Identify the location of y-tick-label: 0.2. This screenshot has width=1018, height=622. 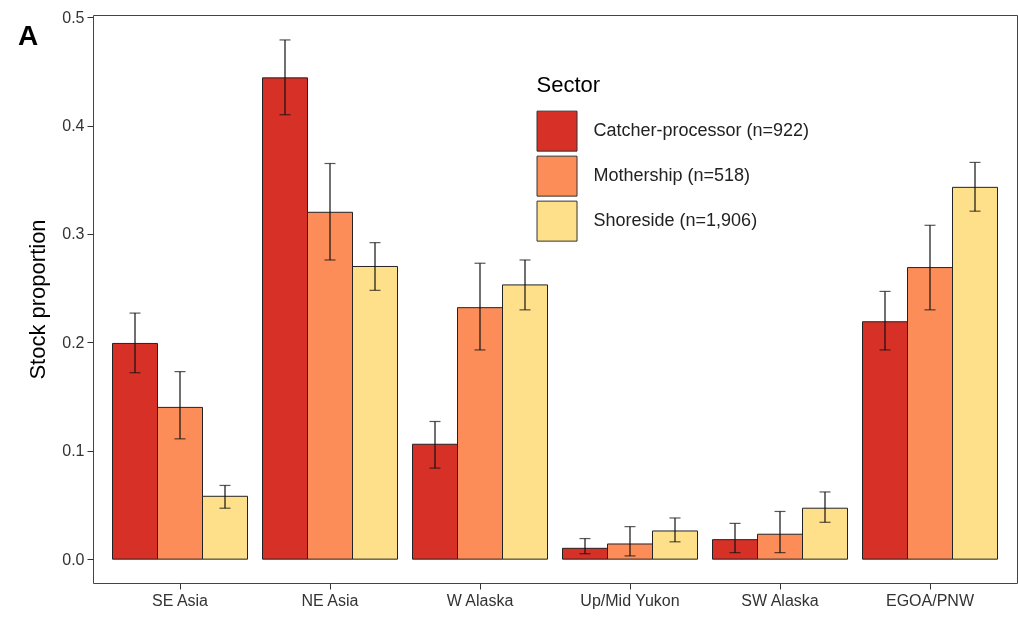
(73, 342).